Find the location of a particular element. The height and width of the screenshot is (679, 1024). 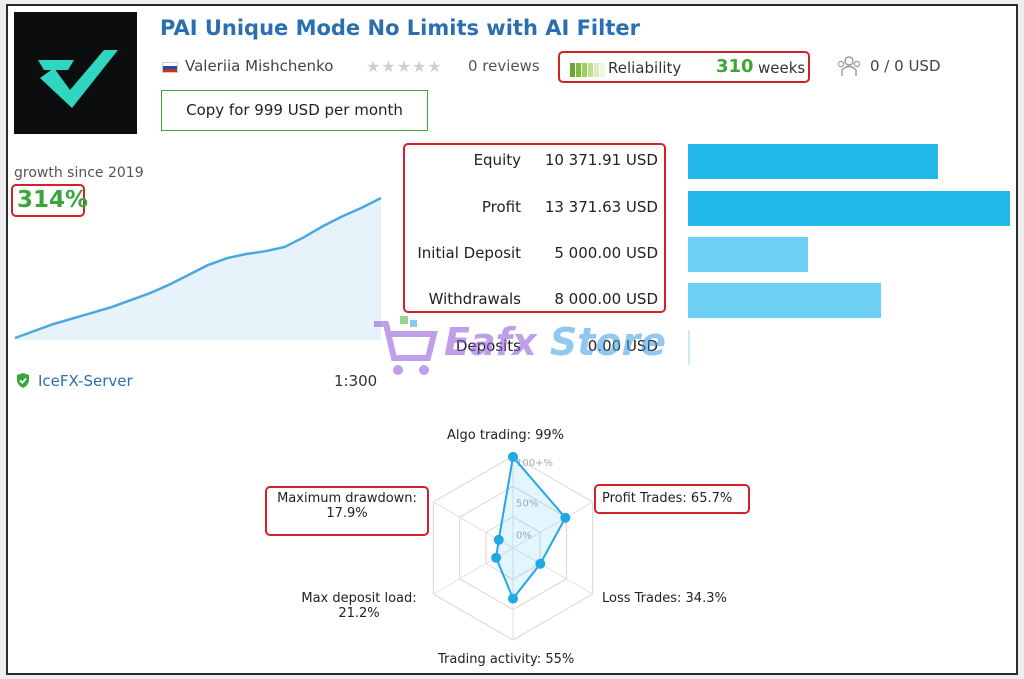

shopping-cart-icon is located at coordinates (406, 345).